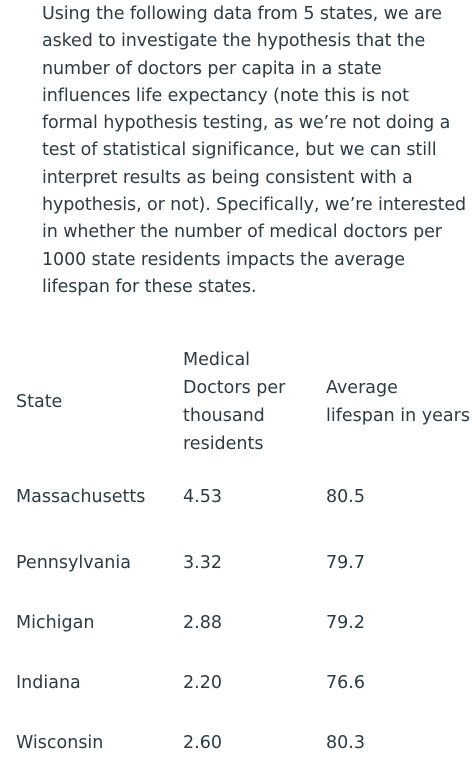 The width and height of the screenshot is (474, 770). I want to click on table-row: Michigan 2.88 79.2, so click(244, 620).